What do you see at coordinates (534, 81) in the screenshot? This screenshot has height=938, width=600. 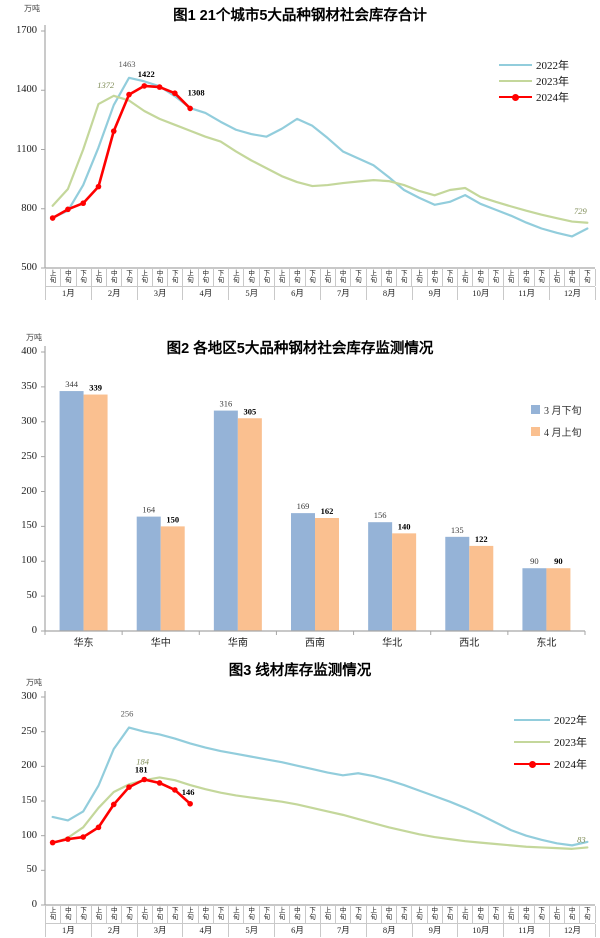 I see `legend-item: 2023年` at bounding box center [534, 81].